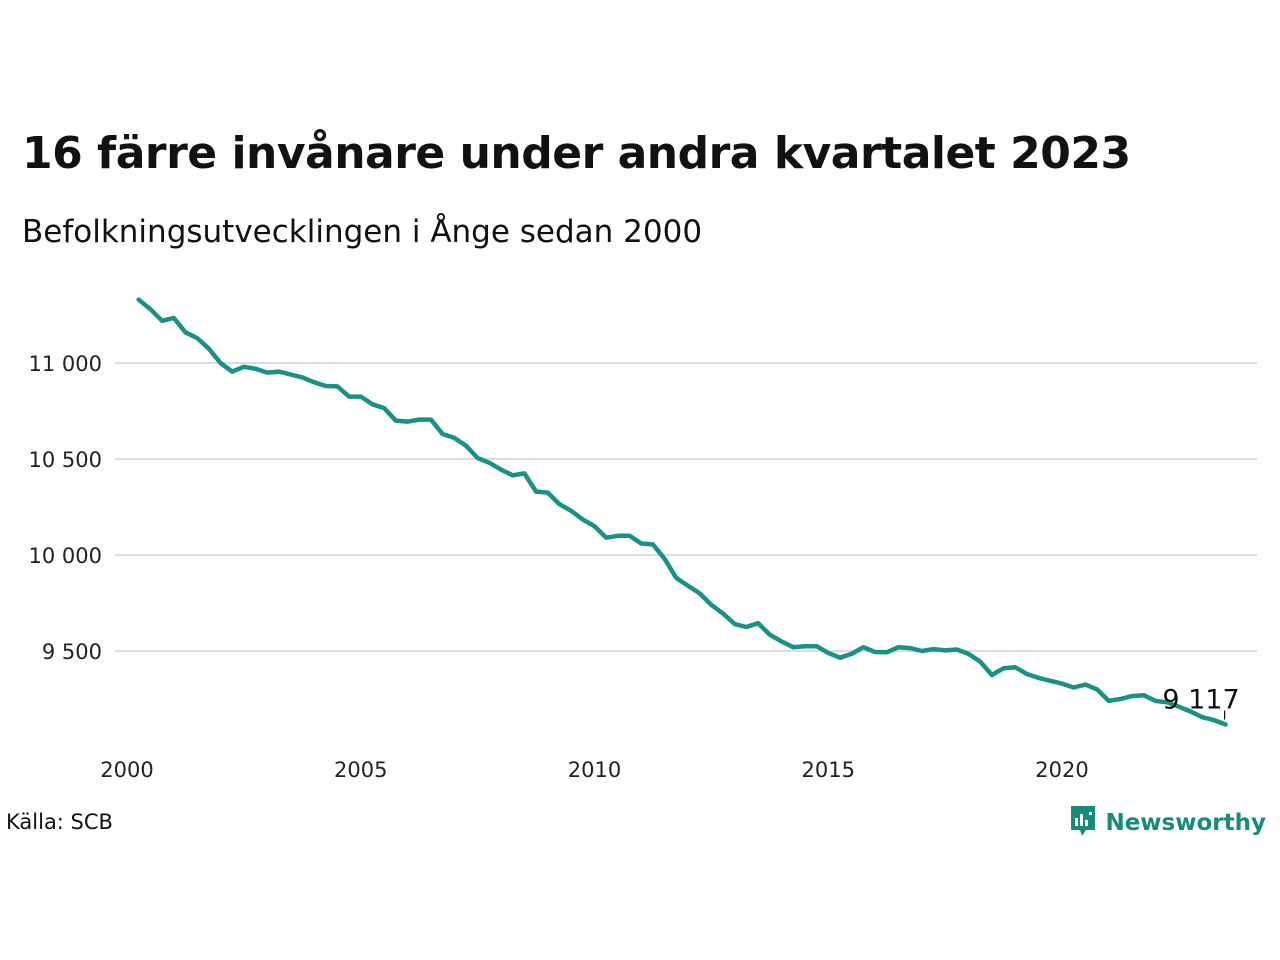  I want to click on x-tick-label: 2010, so click(594, 770).